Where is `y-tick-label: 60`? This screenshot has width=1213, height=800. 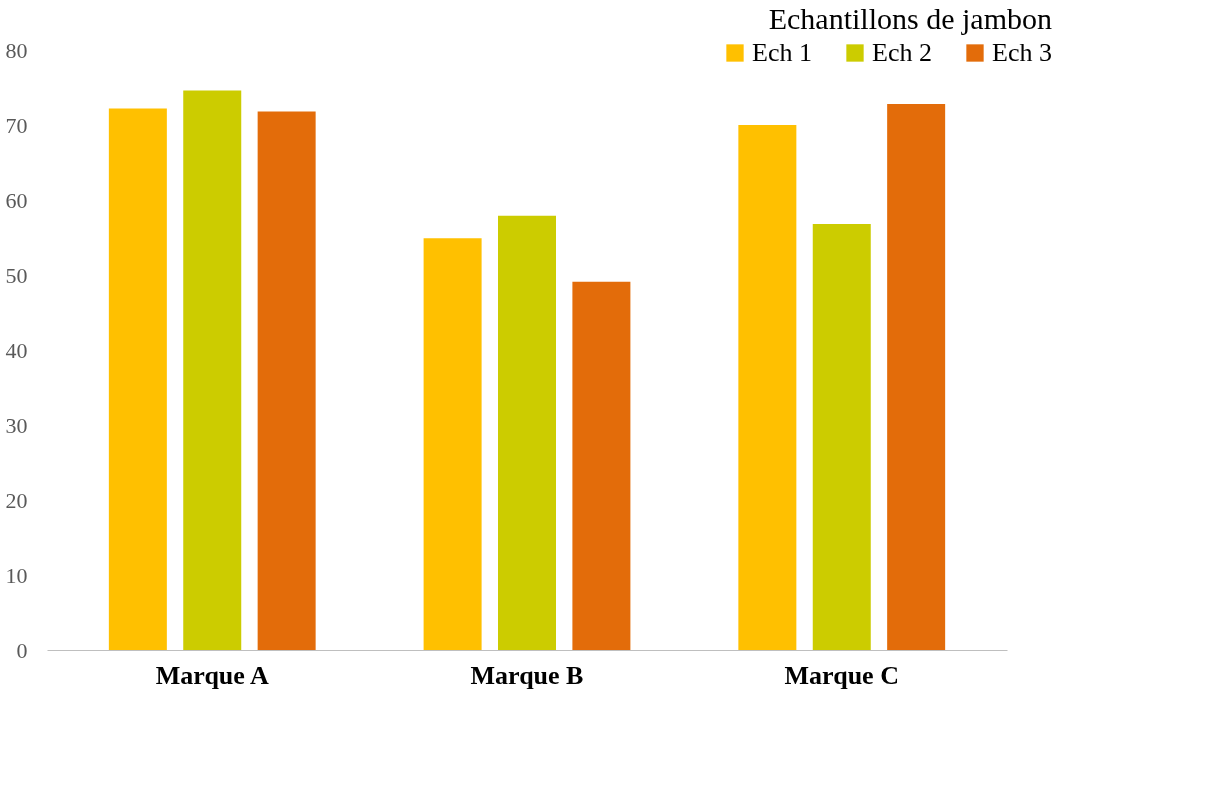 y-tick-label: 60 is located at coordinates (16, 200).